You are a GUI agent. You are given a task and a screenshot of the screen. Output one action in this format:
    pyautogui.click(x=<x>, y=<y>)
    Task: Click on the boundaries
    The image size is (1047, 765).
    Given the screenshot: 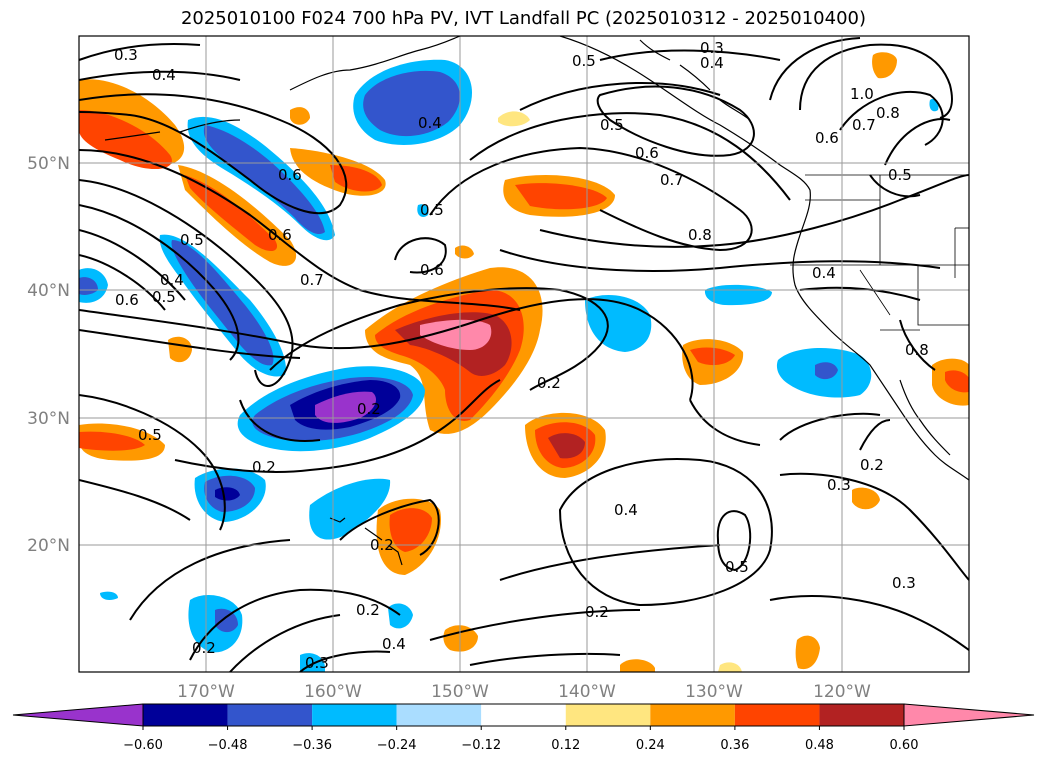 What is the action you would take?
    pyautogui.click(x=879, y=252)
    